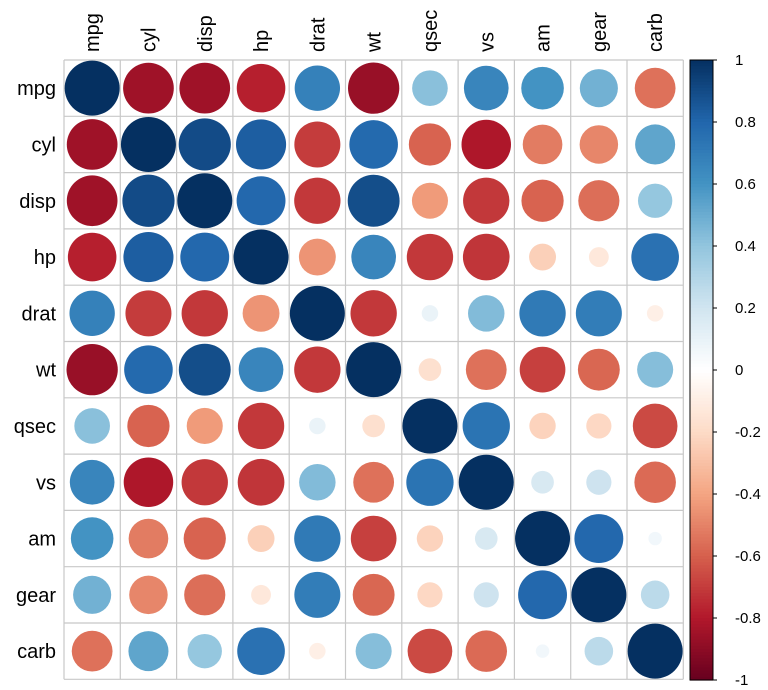 This screenshot has width=768, height=690. Describe the element at coordinates (317, 200) in the screenshot. I see `corr-circle-disp-drat` at that location.